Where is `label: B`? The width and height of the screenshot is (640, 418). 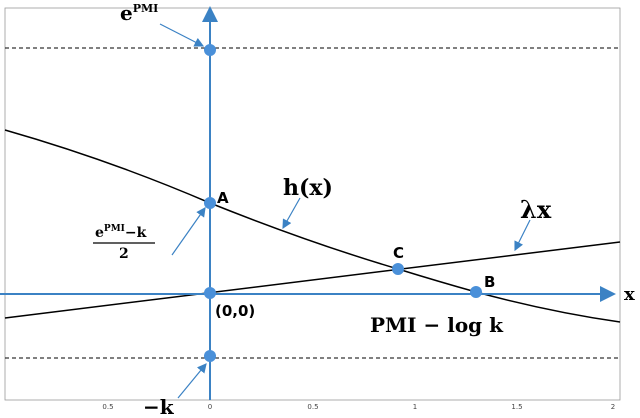
label: B is located at coordinates (489, 282).